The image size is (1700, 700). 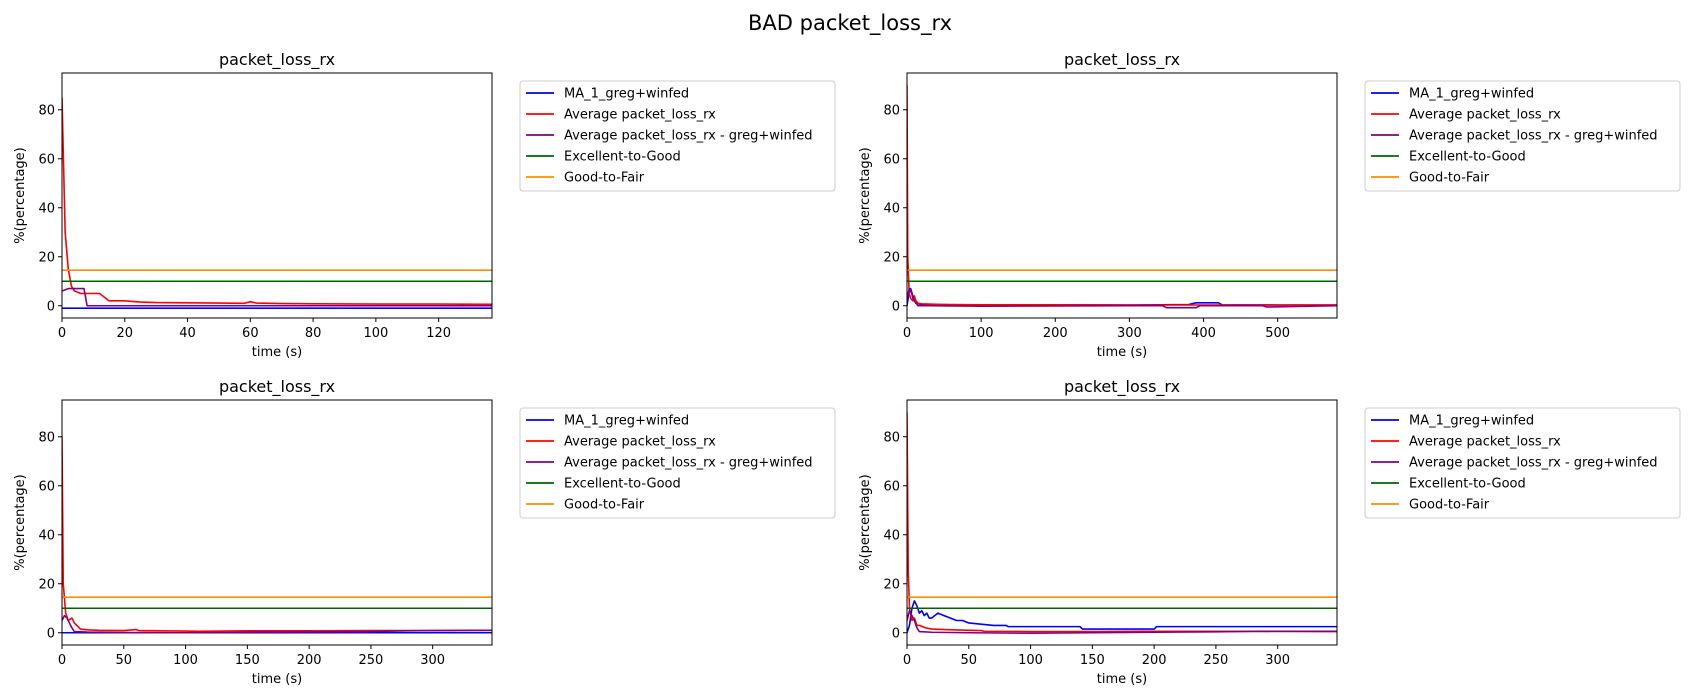 What do you see at coordinates (124, 660) in the screenshot?
I see `x-tick-label: 50` at bounding box center [124, 660].